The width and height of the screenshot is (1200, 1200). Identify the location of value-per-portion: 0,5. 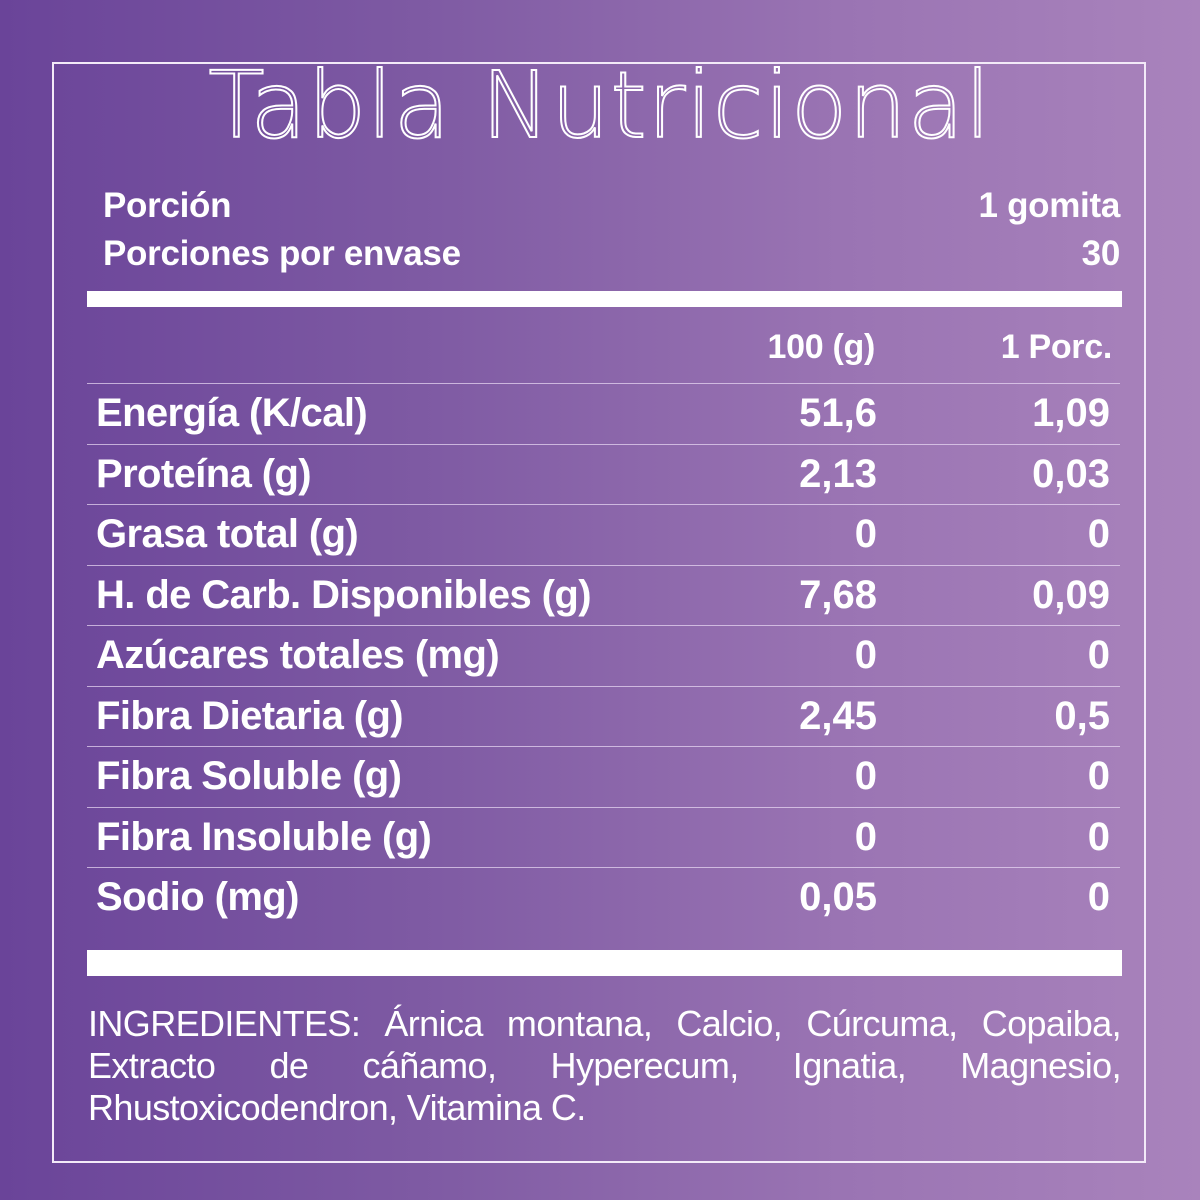
(1082, 715).